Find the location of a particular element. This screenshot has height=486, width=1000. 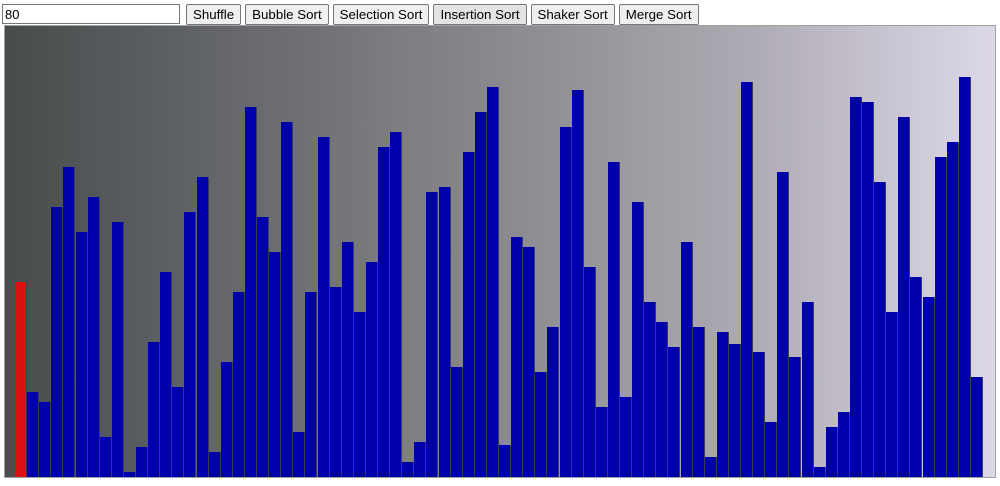

bubble-sort-button: Bubble Sort is located at coordinates (287, 14).